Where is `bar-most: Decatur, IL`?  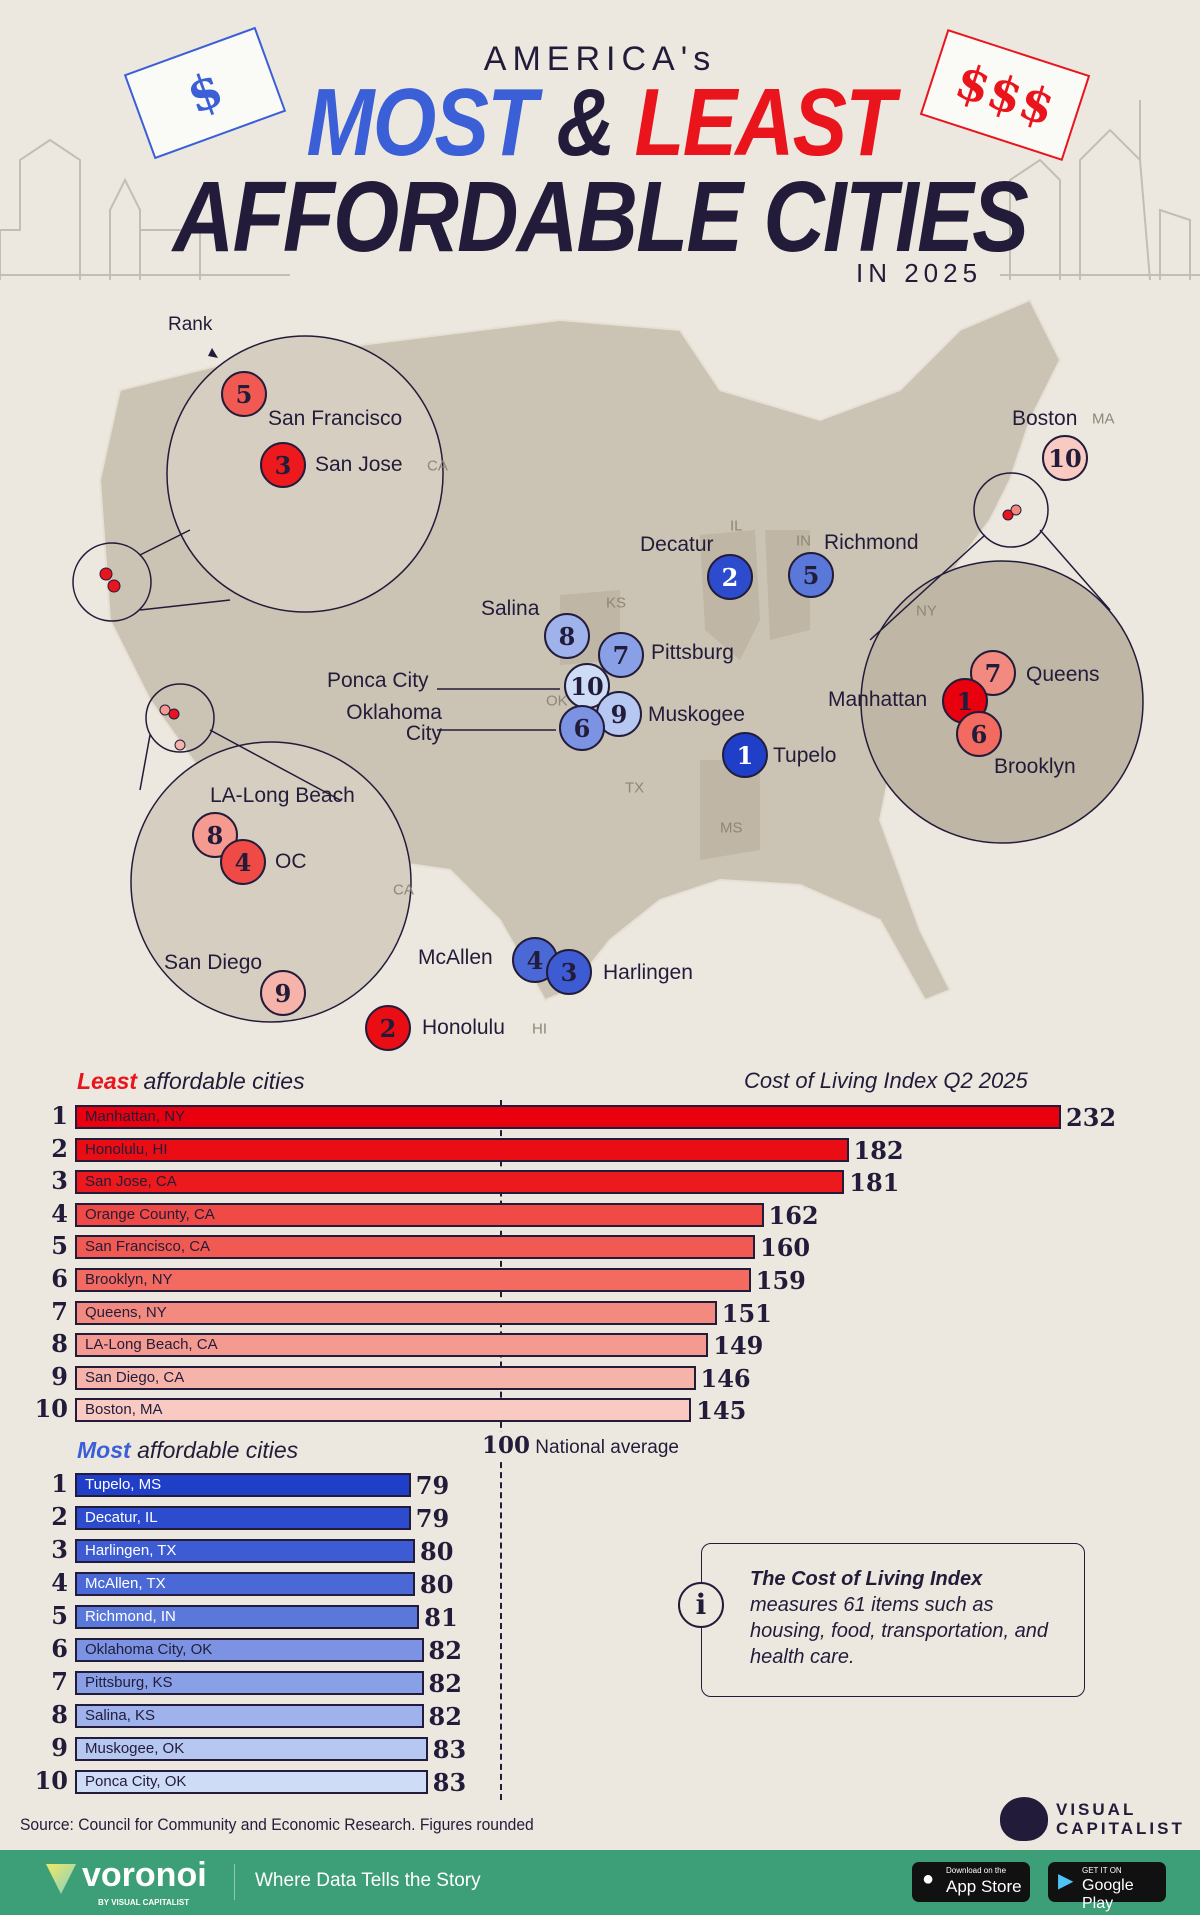
bar-most: Decatur, IL is located at coordinates (243, 1518).